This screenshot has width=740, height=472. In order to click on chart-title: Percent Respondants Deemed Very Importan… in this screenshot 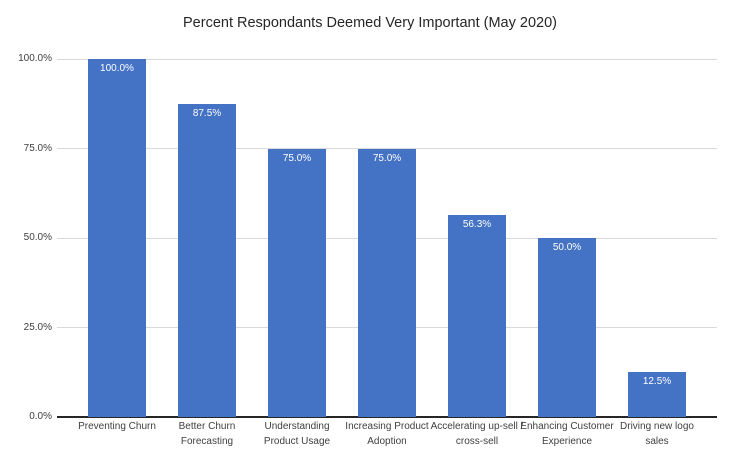, I will do `click(370, 23)`.